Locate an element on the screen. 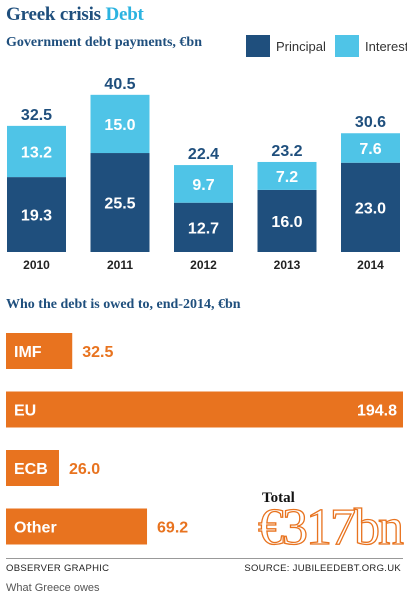 The height and width of the screenshot is (600, 407). category-label-2014: 2014 is located at coordinates (370, 265).